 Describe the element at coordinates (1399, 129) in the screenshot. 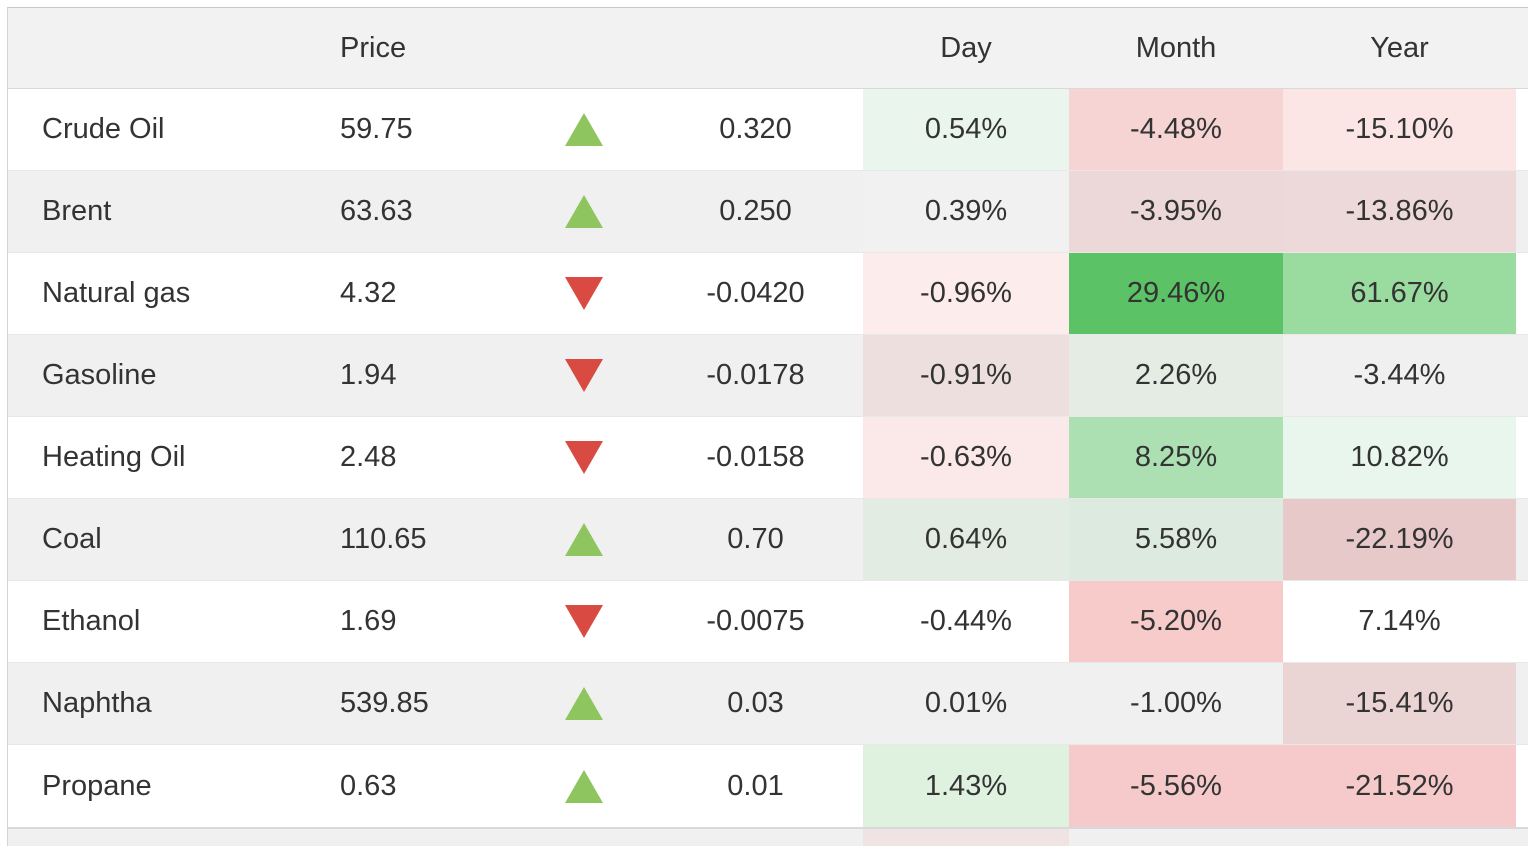

I see `commodity-year-pct: -15.10%` at that location.